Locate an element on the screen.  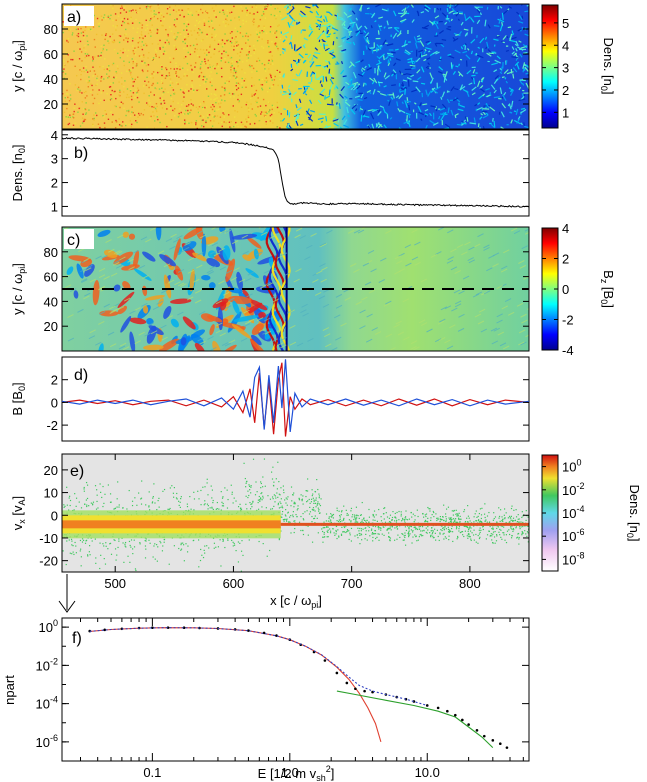
field-eddy is located at coordinates (138, 321).